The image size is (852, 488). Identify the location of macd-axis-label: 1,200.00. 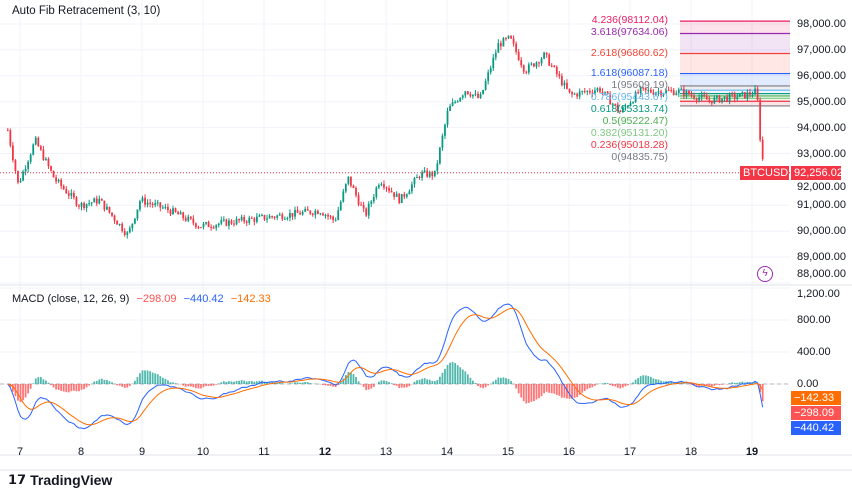
(818, 294).